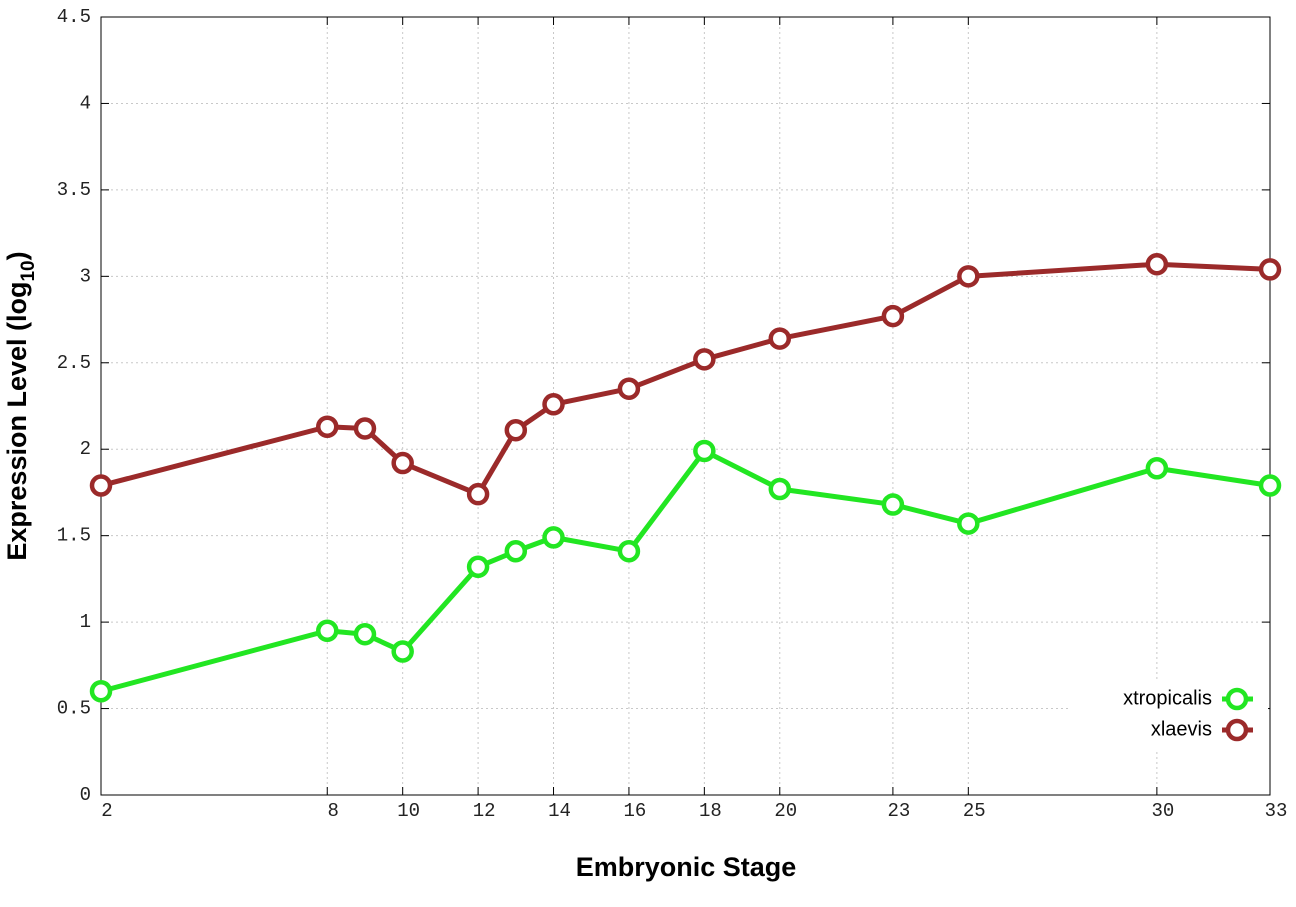 This screenshot has width=1296, height=907. I want to click on y-tick-label: 4.5, so click(74, 17).